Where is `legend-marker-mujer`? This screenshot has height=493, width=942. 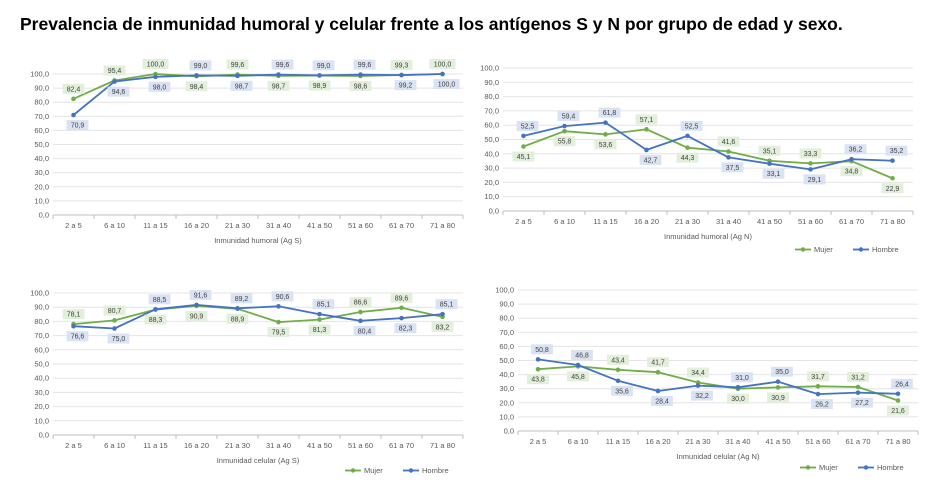
legend-marker-mujer is located at coordinates (808, 467).